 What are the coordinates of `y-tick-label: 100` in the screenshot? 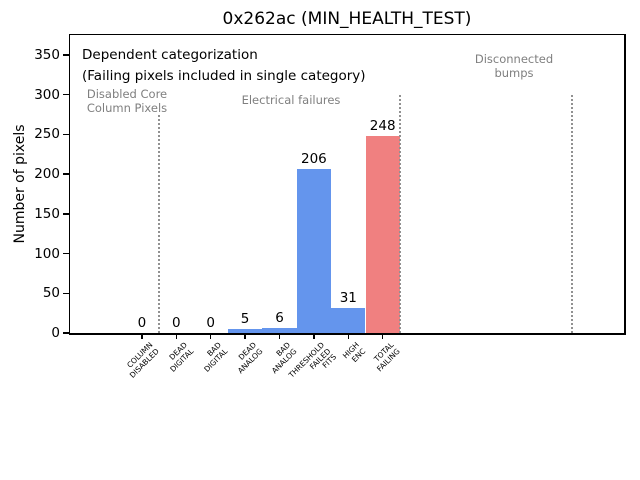 It's located at (47, 253).